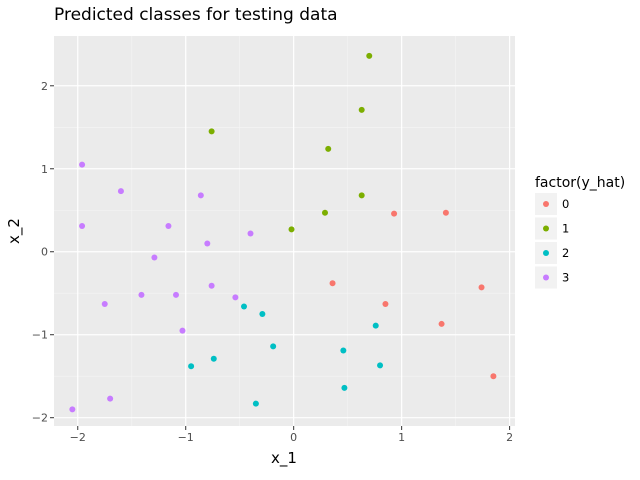 The height and width of the screenshot is (480, 640). What do you see at coordinates (14, 231) in the screenshot?
I see `y-axis-title: x_2` at bounding box center [14, 231].